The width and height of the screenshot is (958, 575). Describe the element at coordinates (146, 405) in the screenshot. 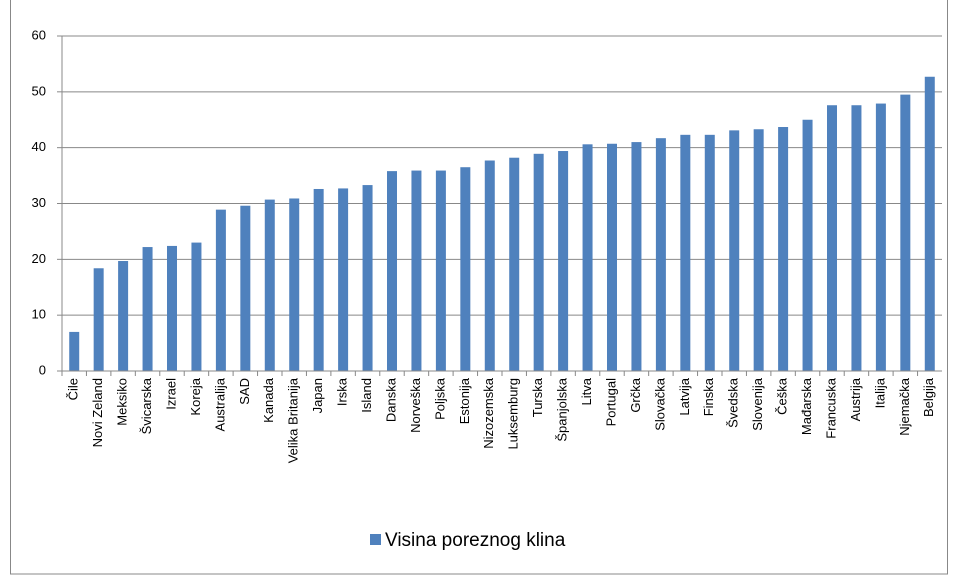

I see `x-tick-label: Švicarska` at that location.